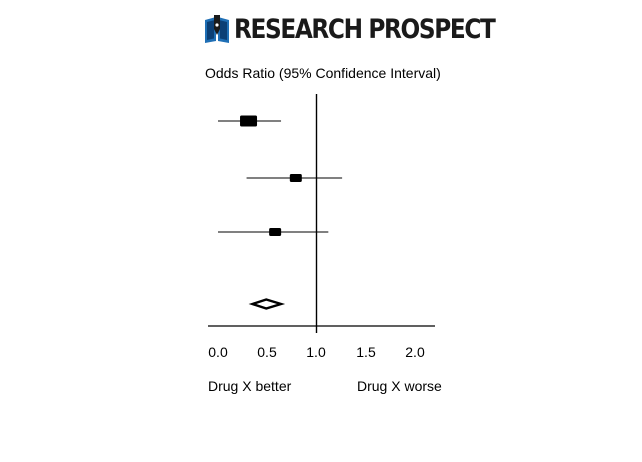  Describe the element at coordinates (365, 29) in the screenshot. I see `logo-wordmark: RESEARCH PROSPECT` at that location.